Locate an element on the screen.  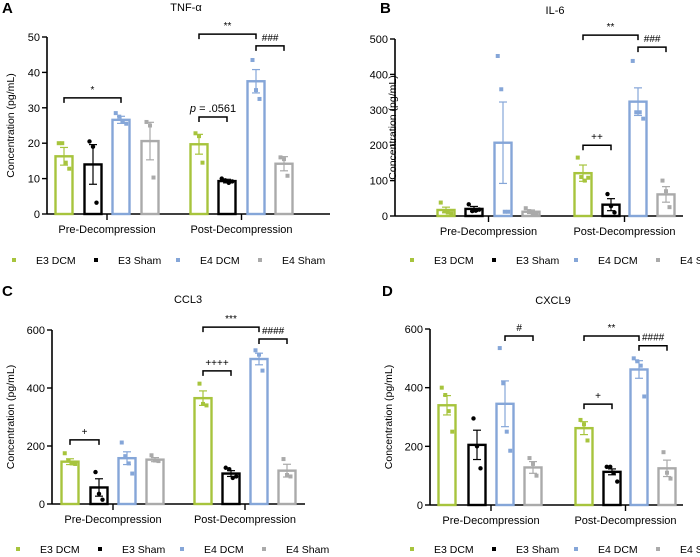
y-tick-label: 20 is located at coordinates (34, 144).